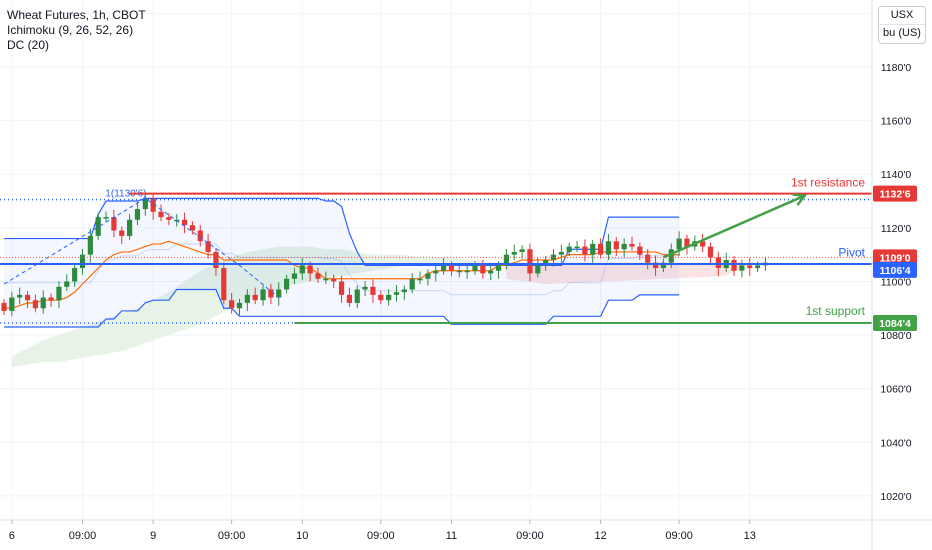 This screenshot has width=932, height=550. I want to click on support-label: 1st support, so click(836, 311).